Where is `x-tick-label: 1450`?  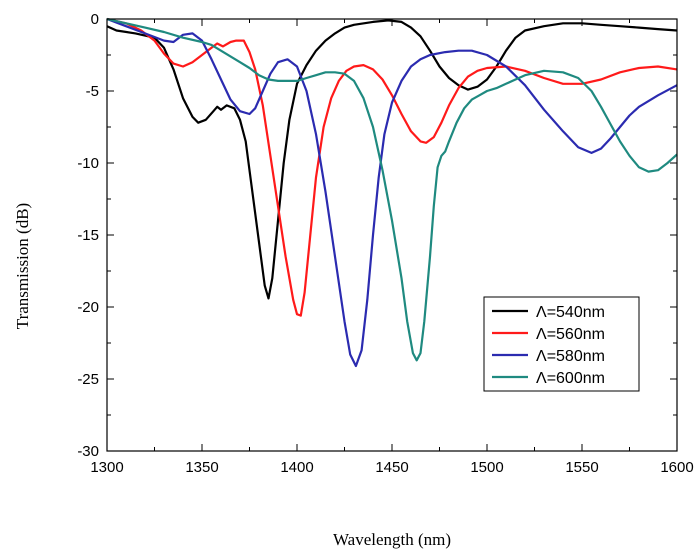
x-tick-label: 1450 is located at coordinates (391, 467).